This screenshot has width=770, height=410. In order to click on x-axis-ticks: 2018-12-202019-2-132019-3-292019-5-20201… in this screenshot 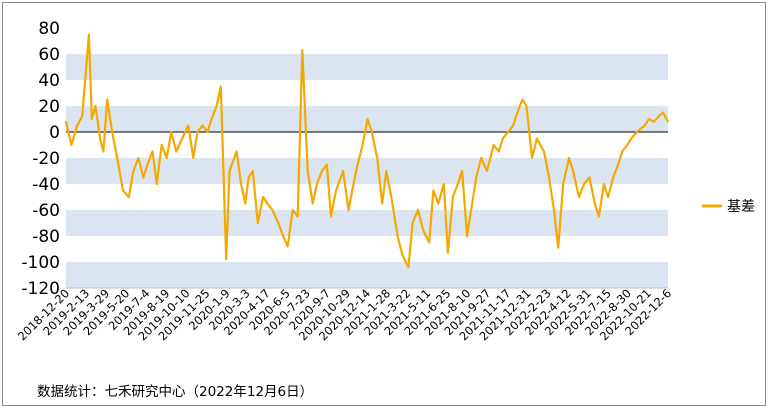, I will do `click(344, 314)`.